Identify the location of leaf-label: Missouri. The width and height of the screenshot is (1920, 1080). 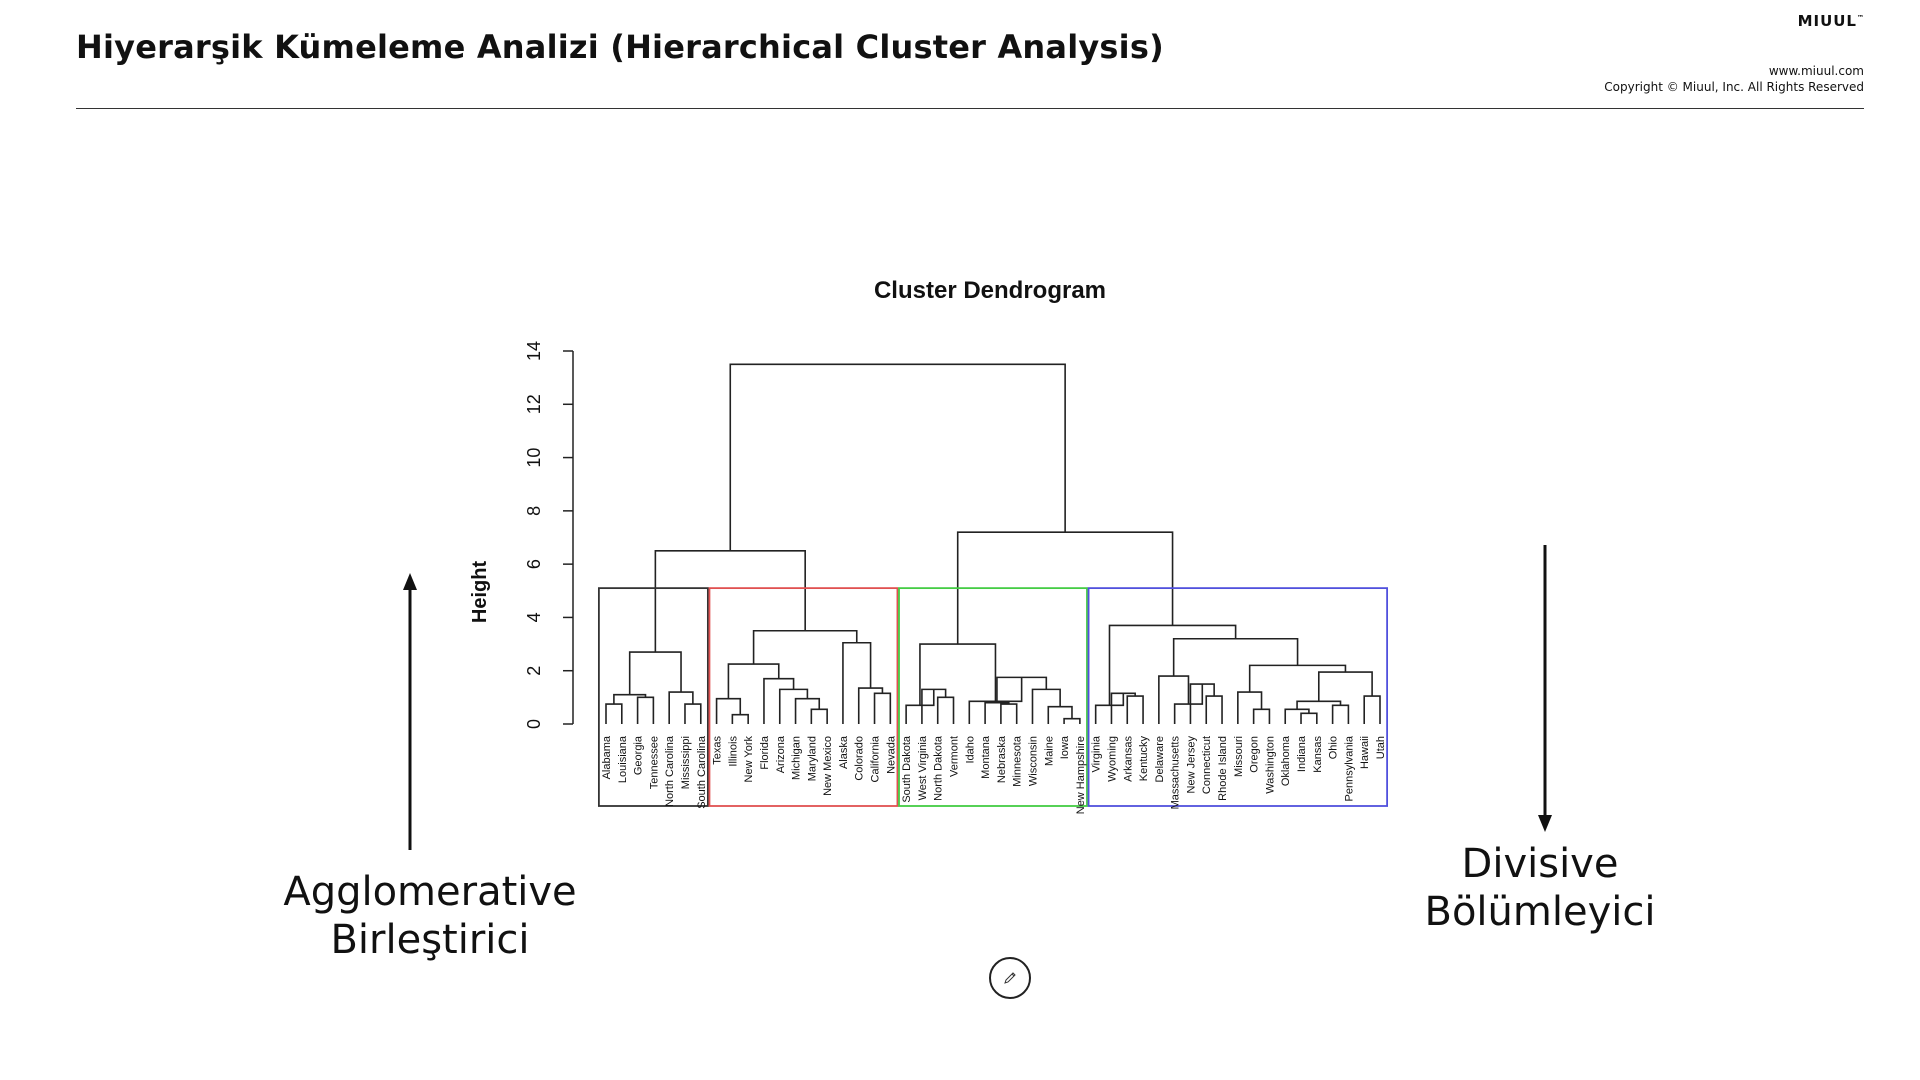
(1239, 756).